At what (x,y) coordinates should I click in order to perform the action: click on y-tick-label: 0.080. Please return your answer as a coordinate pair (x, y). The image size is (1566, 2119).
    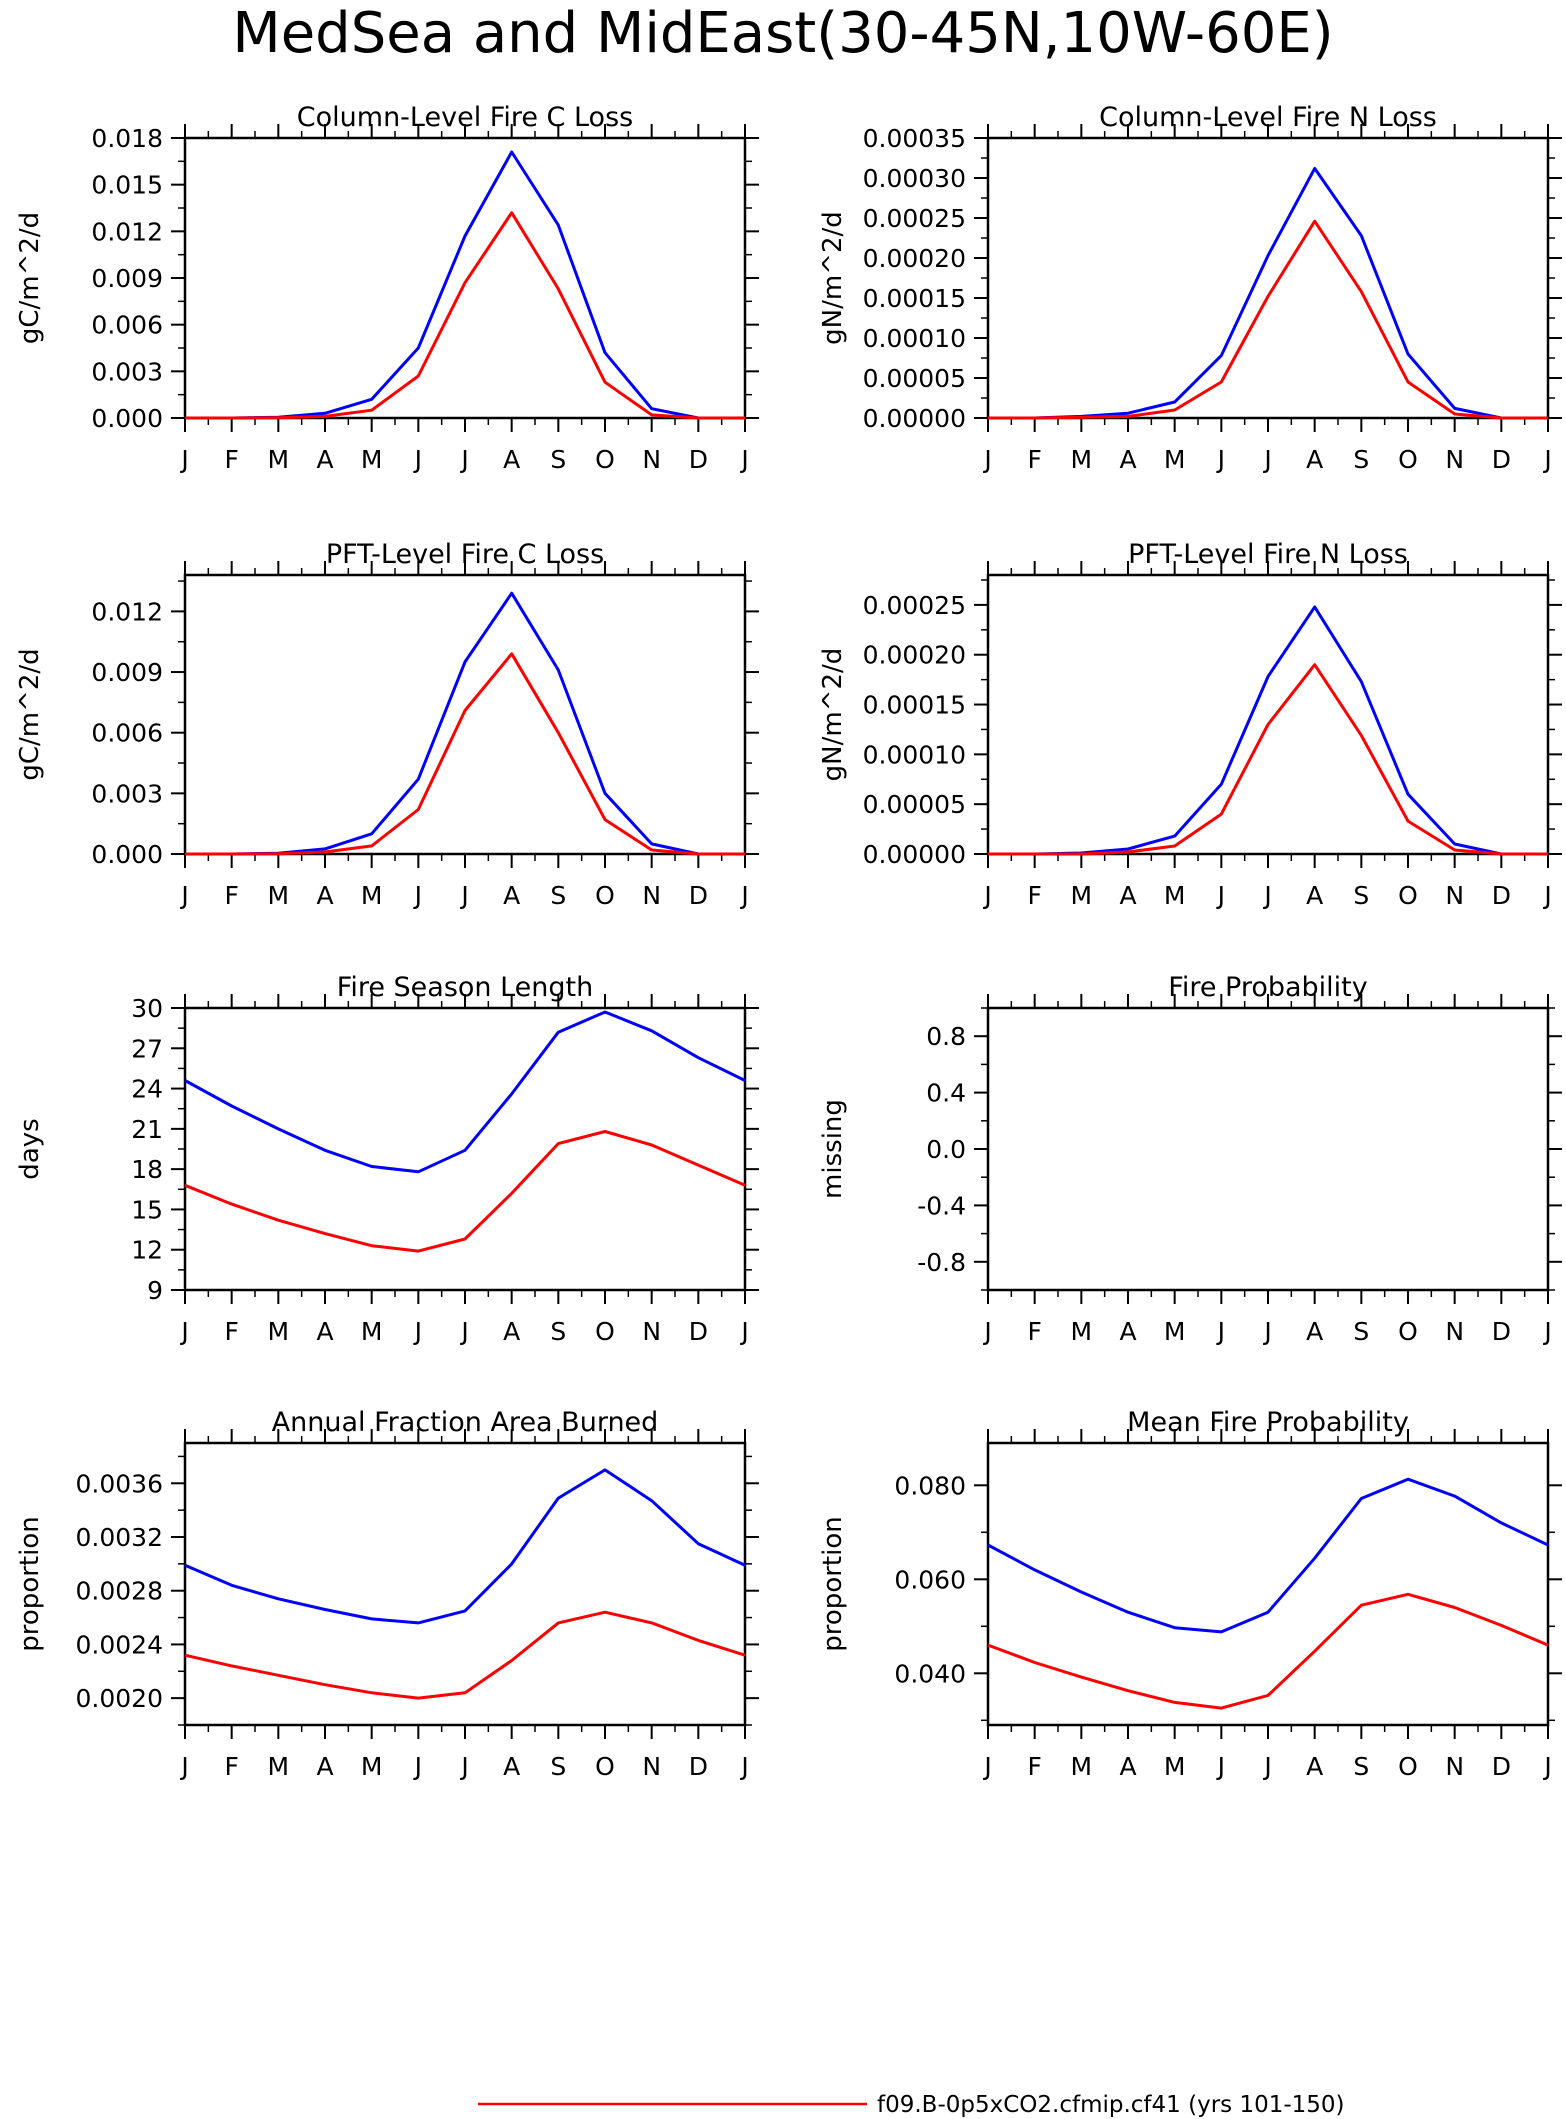
    Looking at the image, I should click on (930, 1485).